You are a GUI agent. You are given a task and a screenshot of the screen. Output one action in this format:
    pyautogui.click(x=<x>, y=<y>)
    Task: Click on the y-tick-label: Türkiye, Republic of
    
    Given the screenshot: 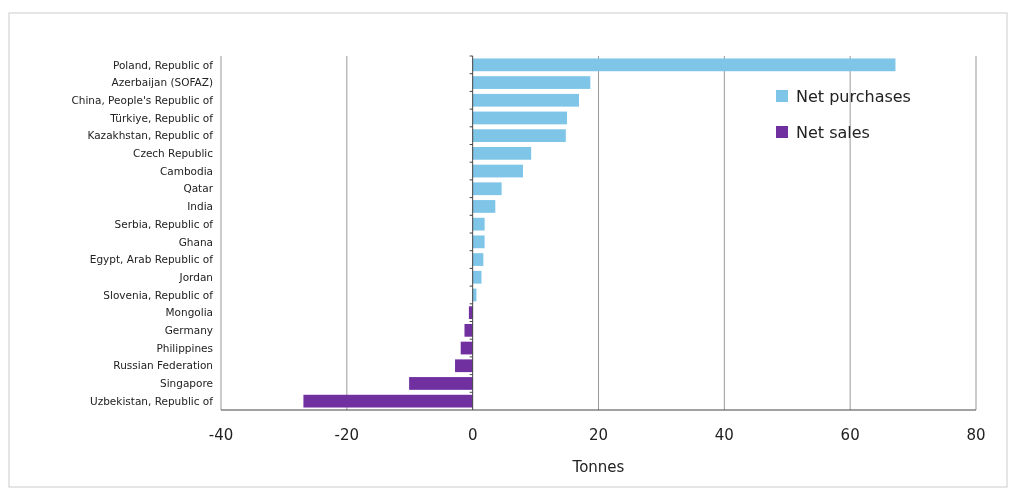 What is the action you would take?
    pyautogui.click(x=161, y=117)
    